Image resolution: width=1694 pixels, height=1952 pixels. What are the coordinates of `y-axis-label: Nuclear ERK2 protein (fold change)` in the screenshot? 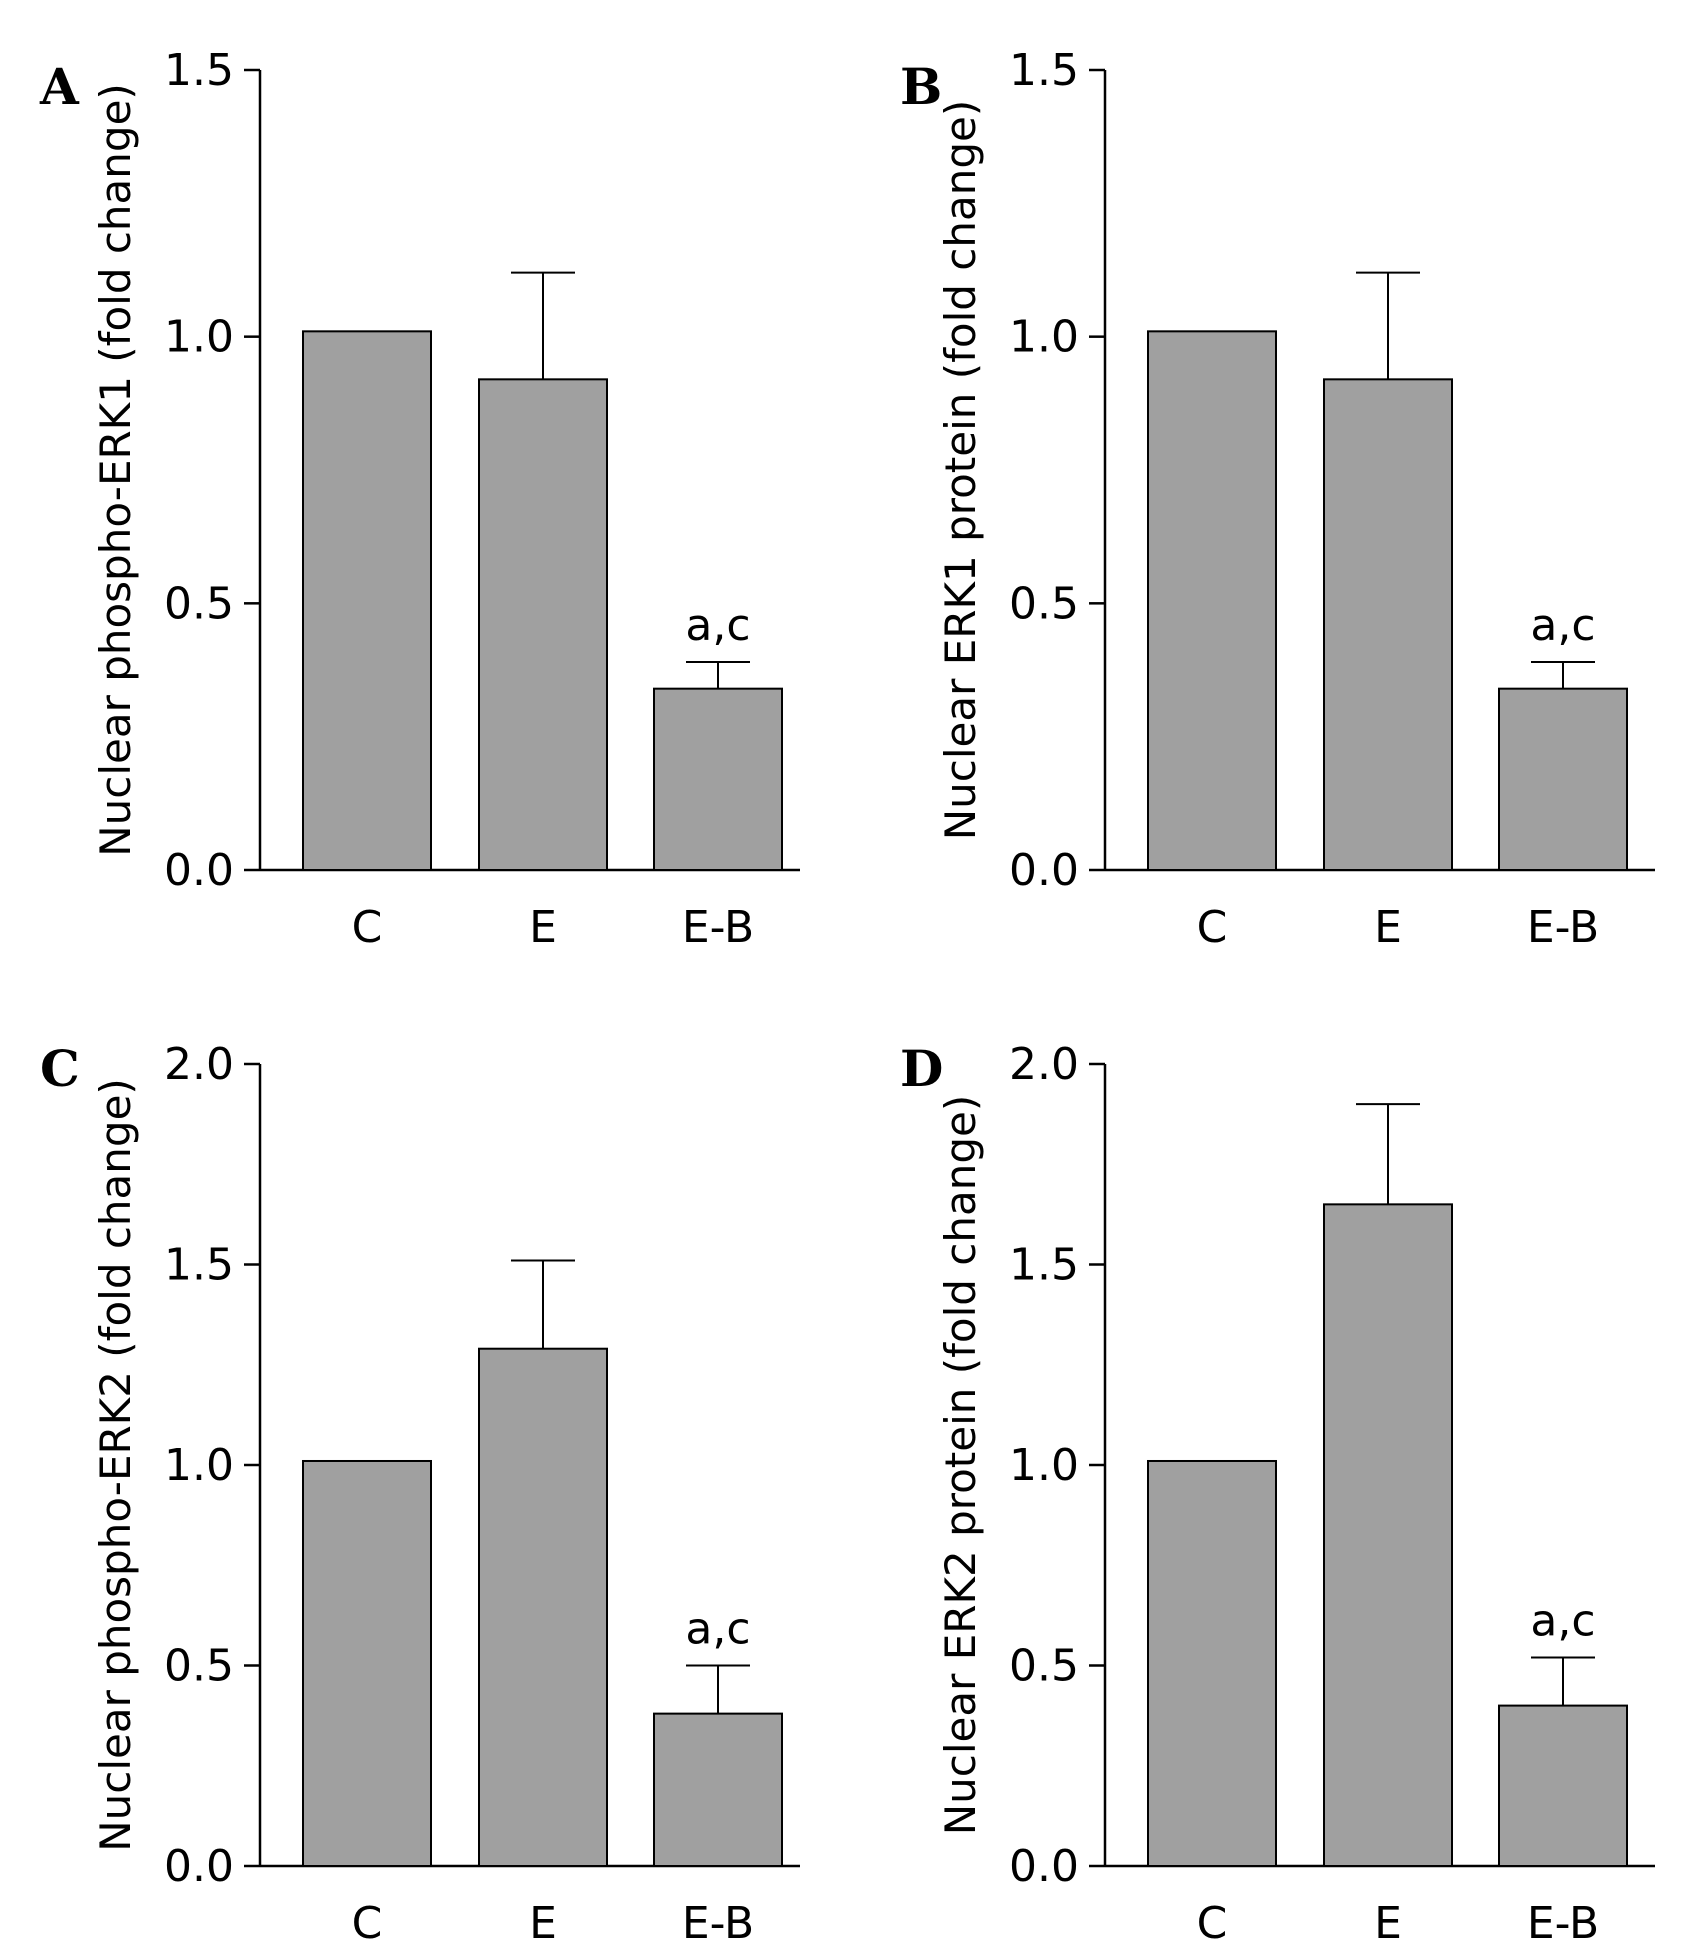 It's located at (960, 1465).